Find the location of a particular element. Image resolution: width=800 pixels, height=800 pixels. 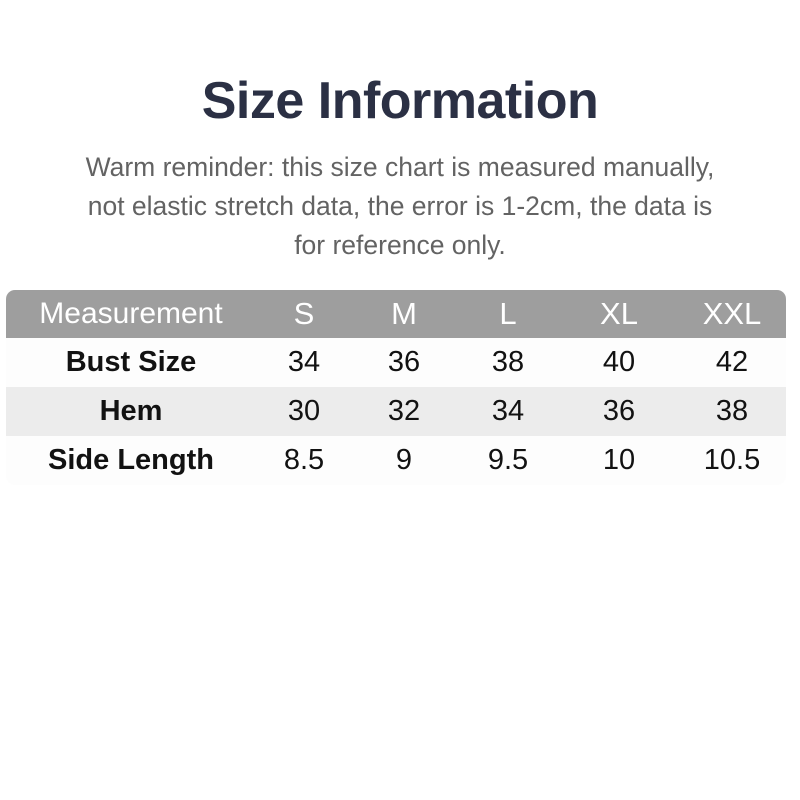

cell-hem-xl: 36 is located at coordinates (619, 411).